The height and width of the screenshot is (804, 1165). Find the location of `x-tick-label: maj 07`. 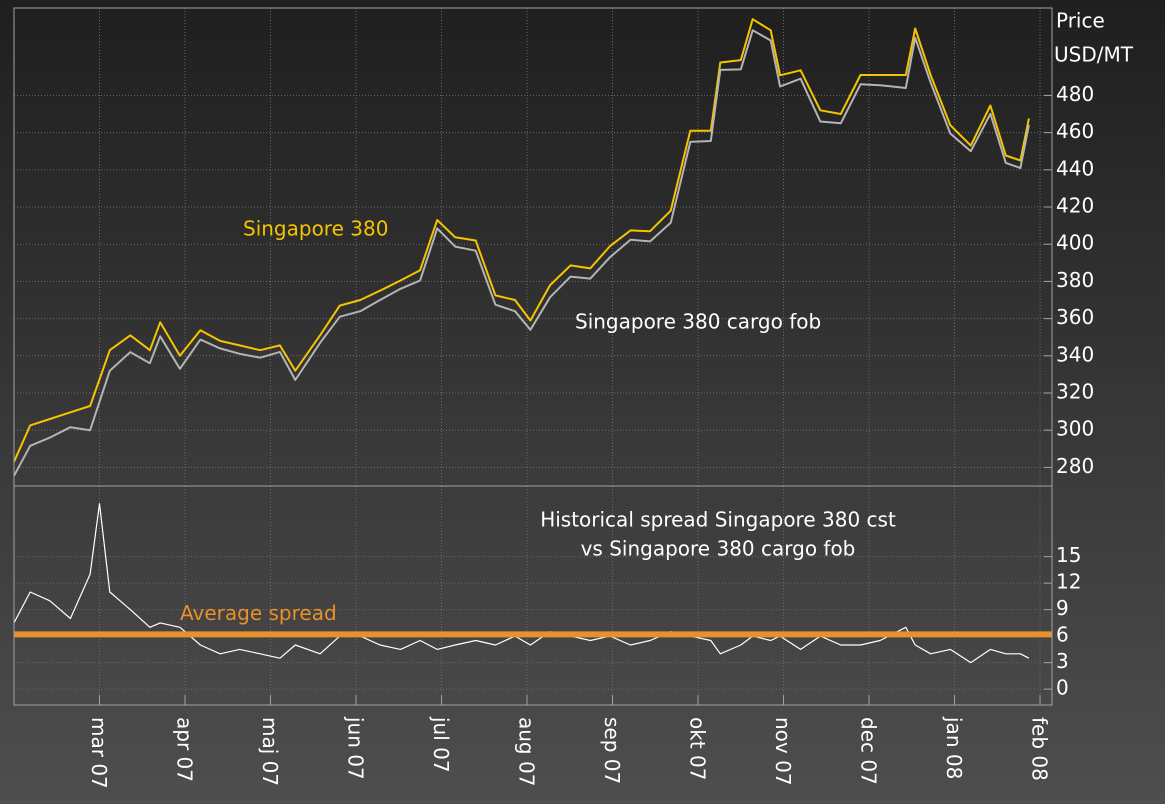

x-tick-label: maj 07 is located at coordinates (270, 751).